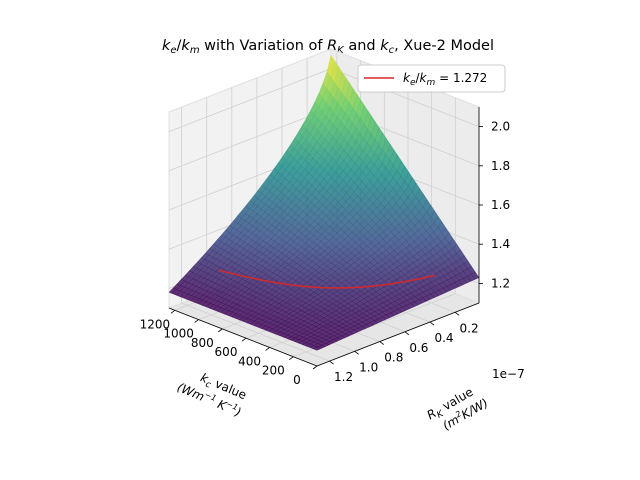  Describe the element at coordinates (500, 127) in the screenshot. I see `z-tick-label: 2.0` at that location.